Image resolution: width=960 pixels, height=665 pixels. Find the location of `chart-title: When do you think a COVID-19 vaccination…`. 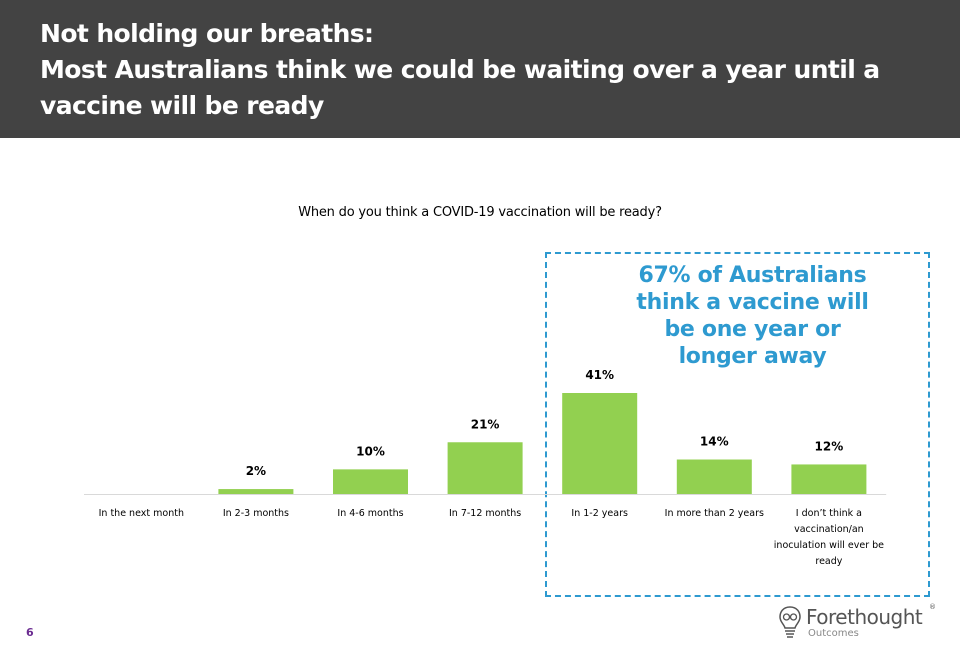

chart-title: When do you think a COVID-19 vaccination… is located at coordinates (480, 212).